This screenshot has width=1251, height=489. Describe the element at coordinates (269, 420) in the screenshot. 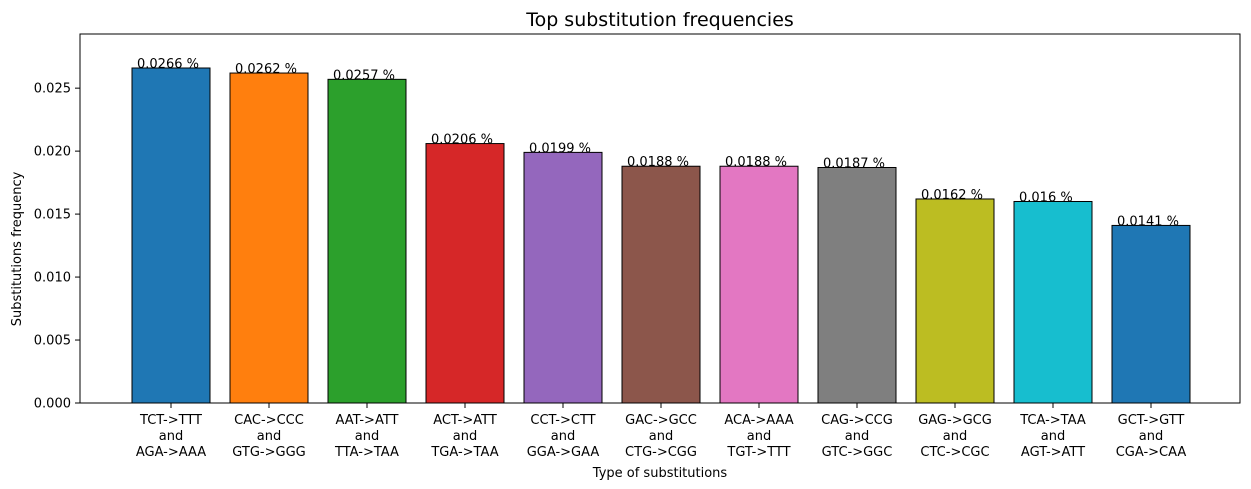

I see `x-tick-label-line: CAC->CCC` at that location.